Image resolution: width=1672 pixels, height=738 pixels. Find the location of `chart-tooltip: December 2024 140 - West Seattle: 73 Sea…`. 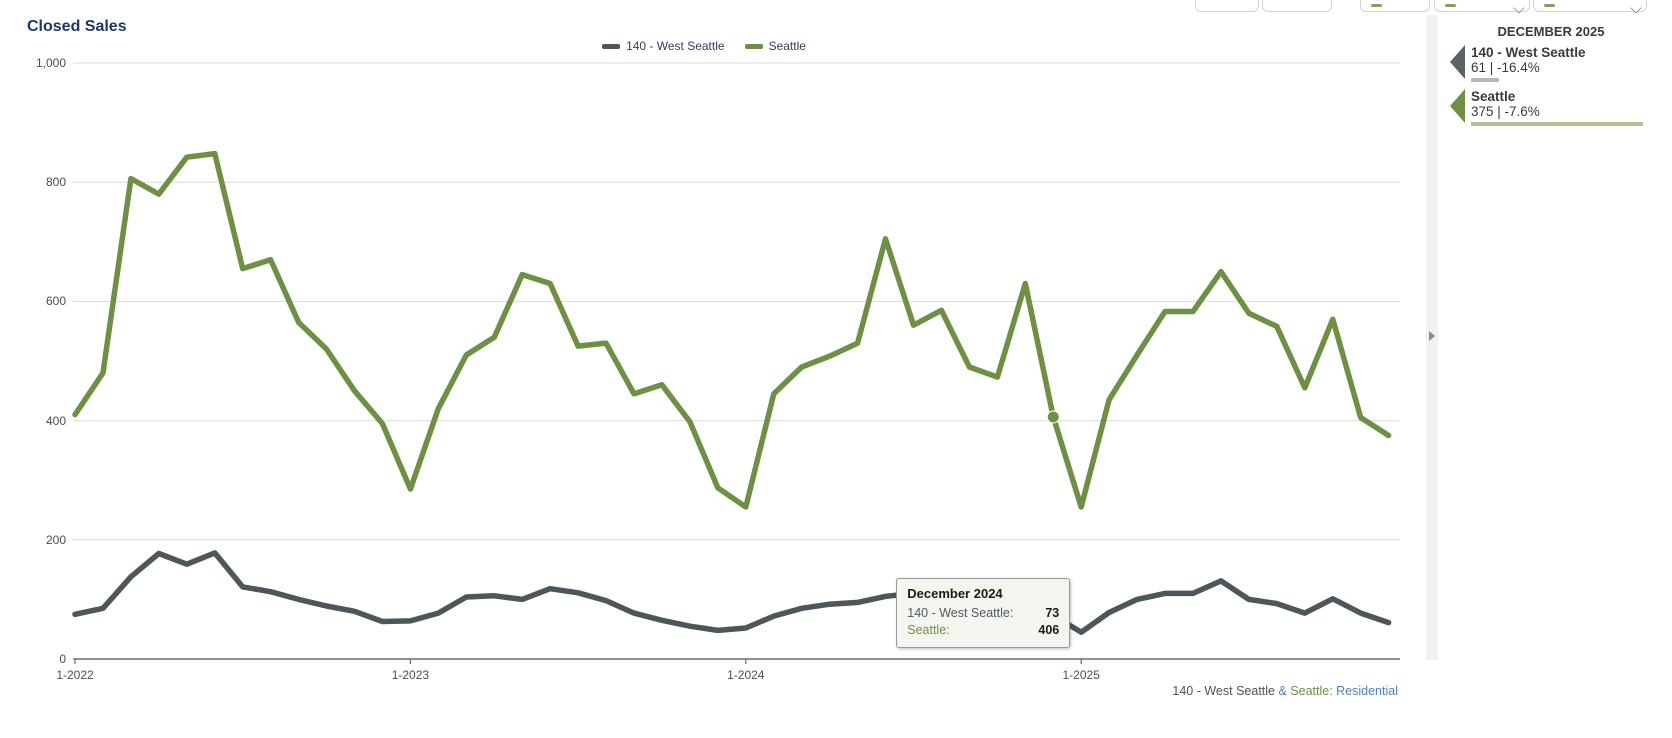

chart-tooltip: December 2024 140 - West Seattle: 73 Sea… is located at coordinates (983, 613).